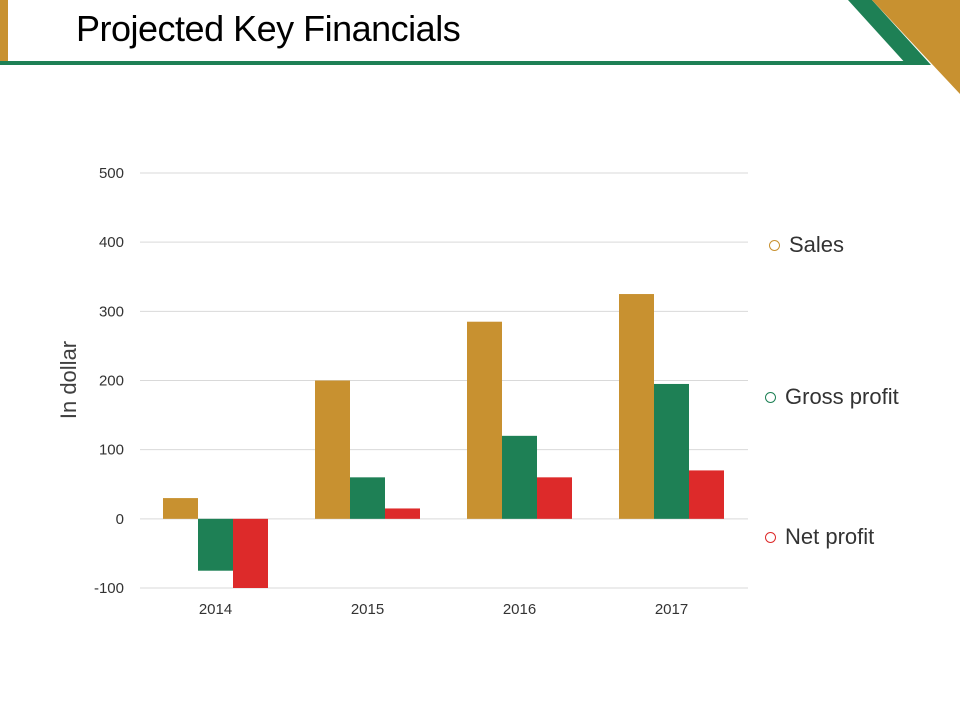  What do you see at coordinates (456, 63) in the screenshot?
I see `header-underline` at bounding box center [456, 63].